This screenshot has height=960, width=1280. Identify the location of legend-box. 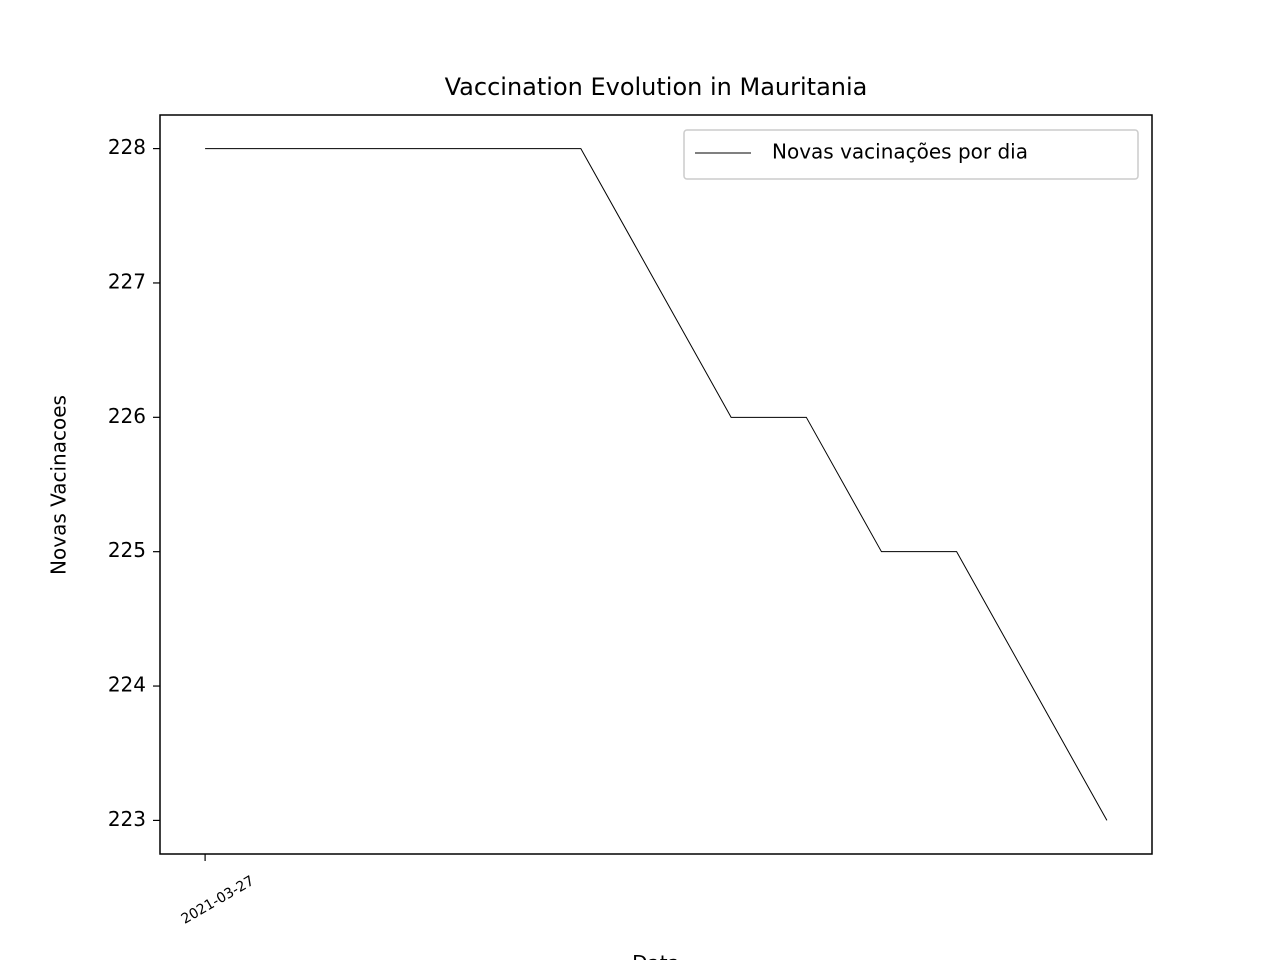
(911, 154).